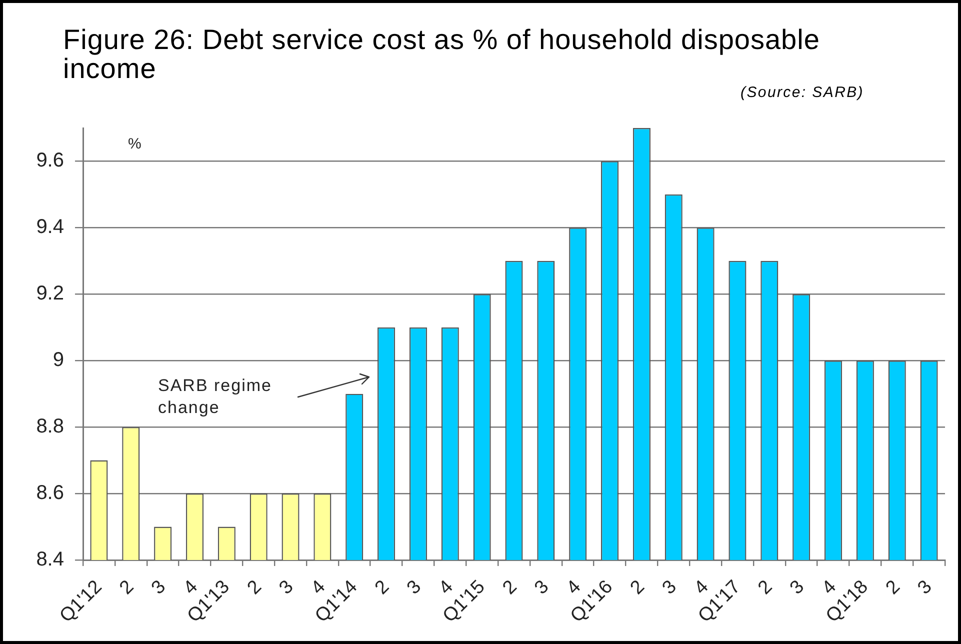  I want to click on text: (Source: SARB), so click(802, 92).